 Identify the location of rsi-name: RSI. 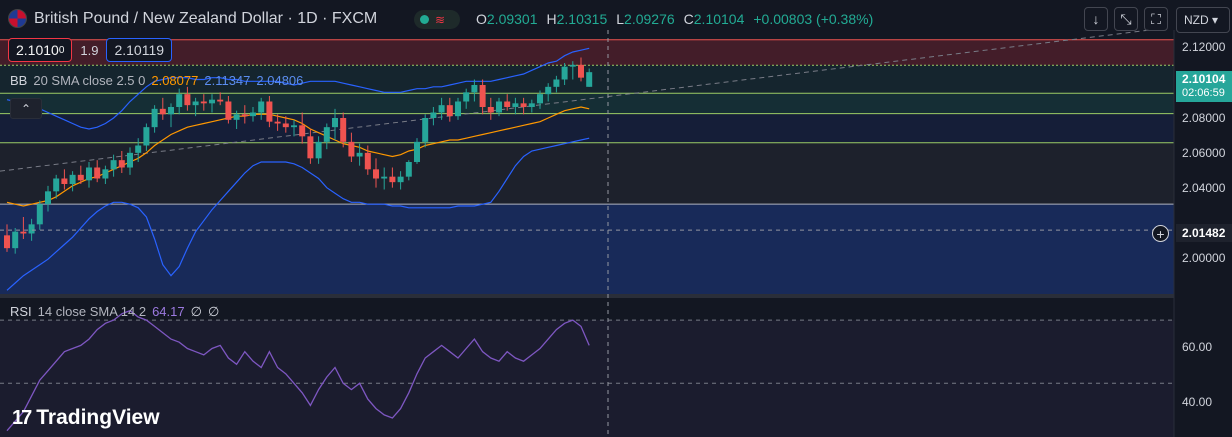
(21, 311).